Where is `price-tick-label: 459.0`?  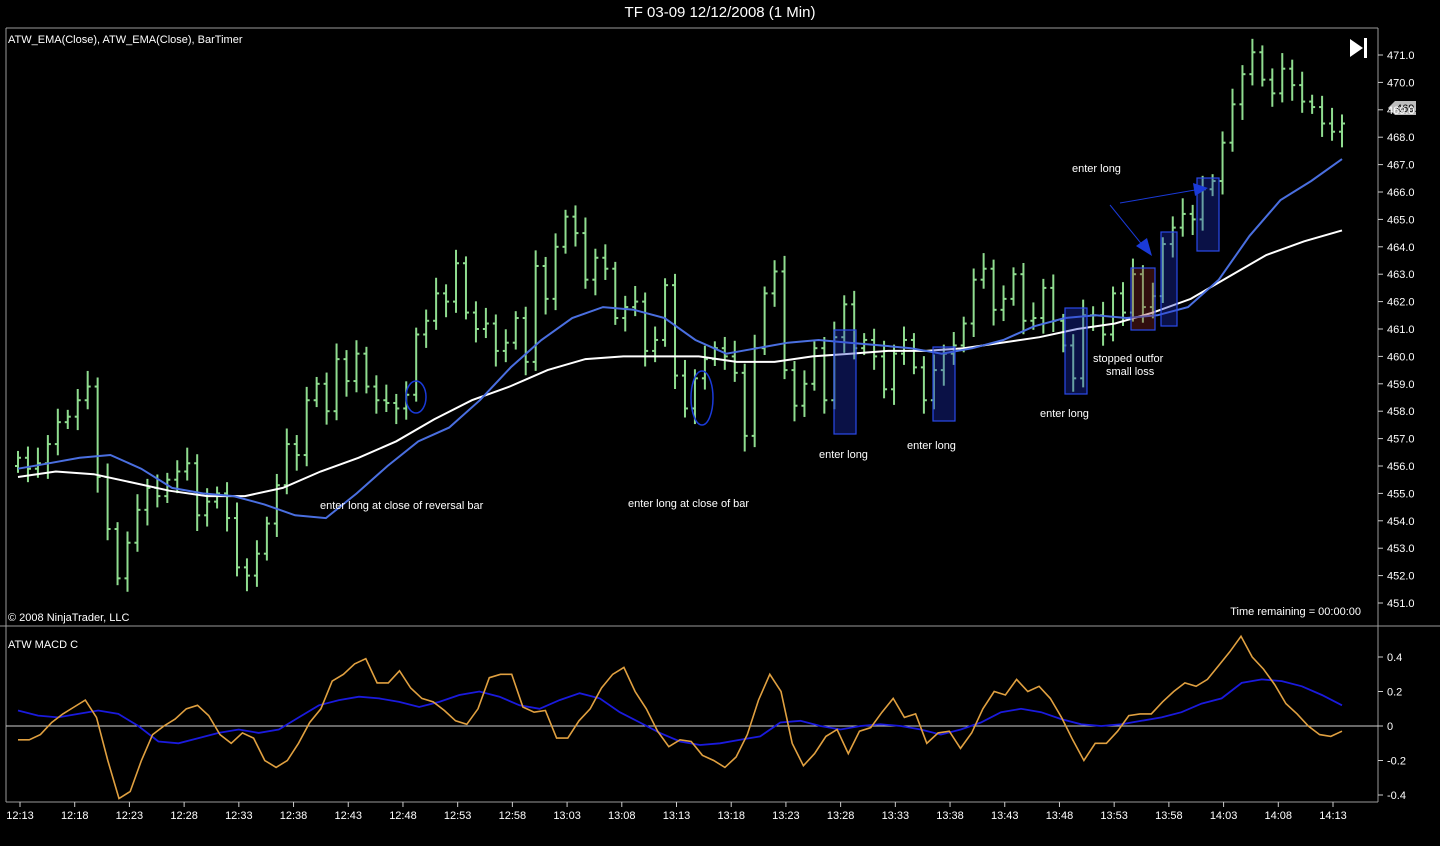
price-tick-label: 459.0 is located at coordinates (1401, 385).